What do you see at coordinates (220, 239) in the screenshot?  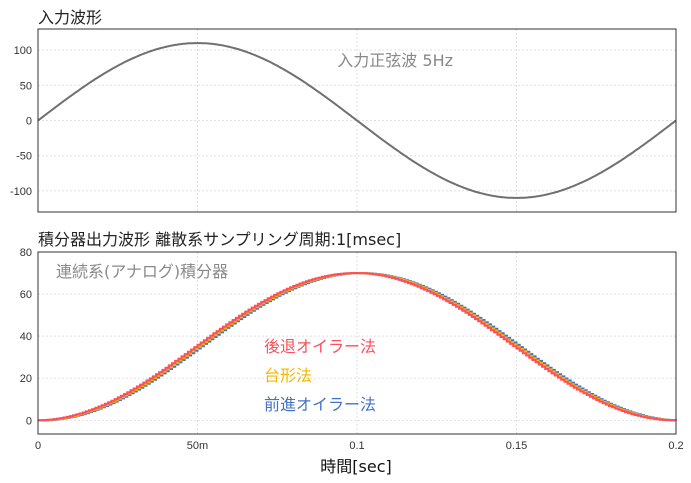 I see `bottom-chart-title: 積分器出力波形 離散系サンプリング周期:1[msec]` at bounding box center [220, 239].